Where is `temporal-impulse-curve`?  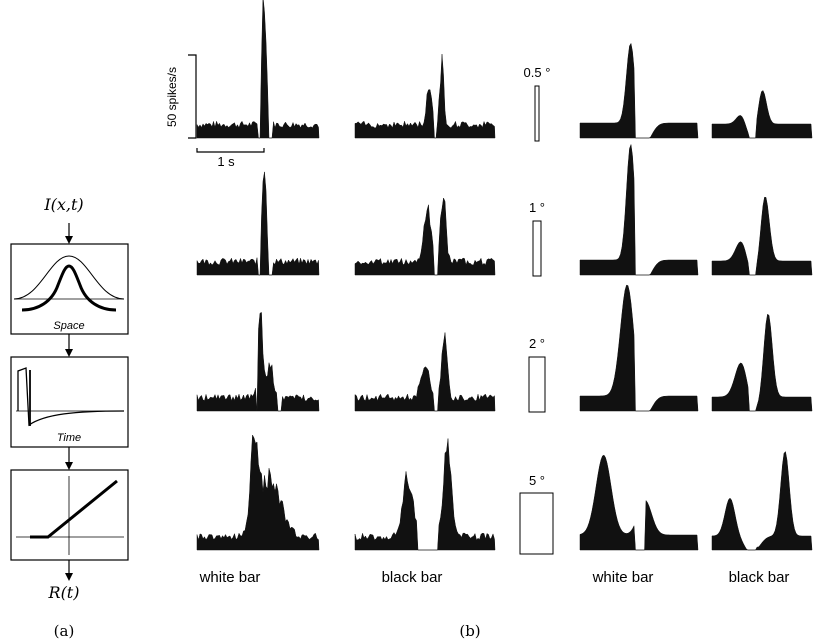
temporal-impulse-curve is located at coordinates (71, 397).